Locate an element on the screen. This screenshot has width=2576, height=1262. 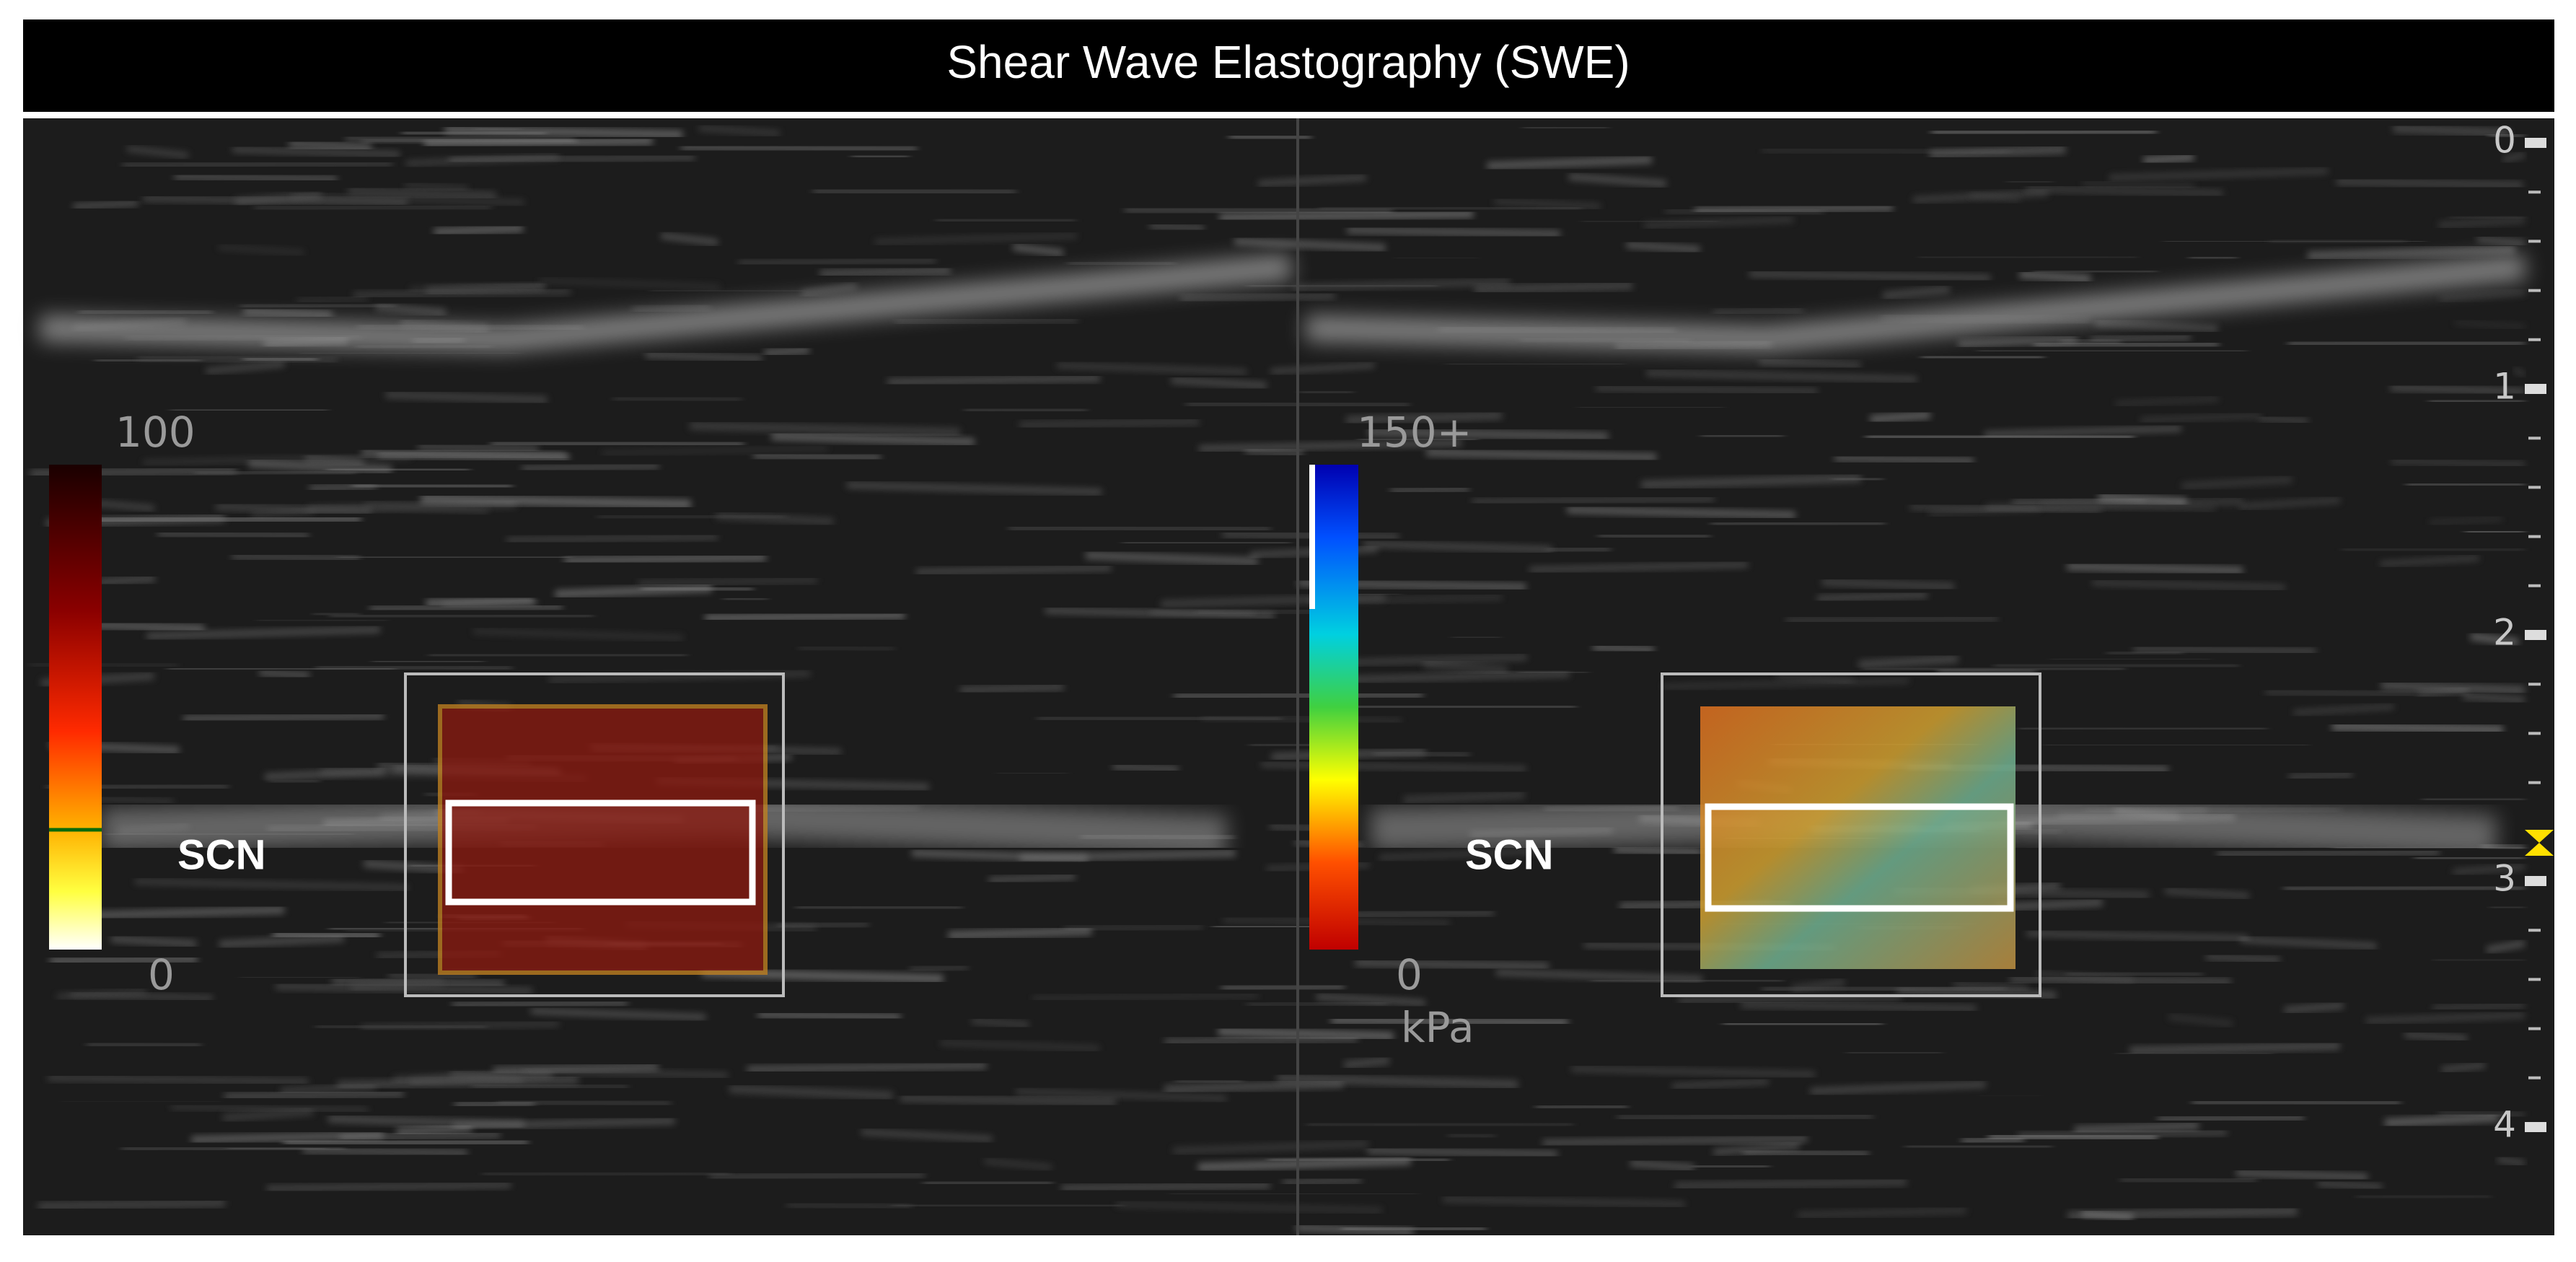
depth-label: 4 is located at coordinates (2504, 1125).